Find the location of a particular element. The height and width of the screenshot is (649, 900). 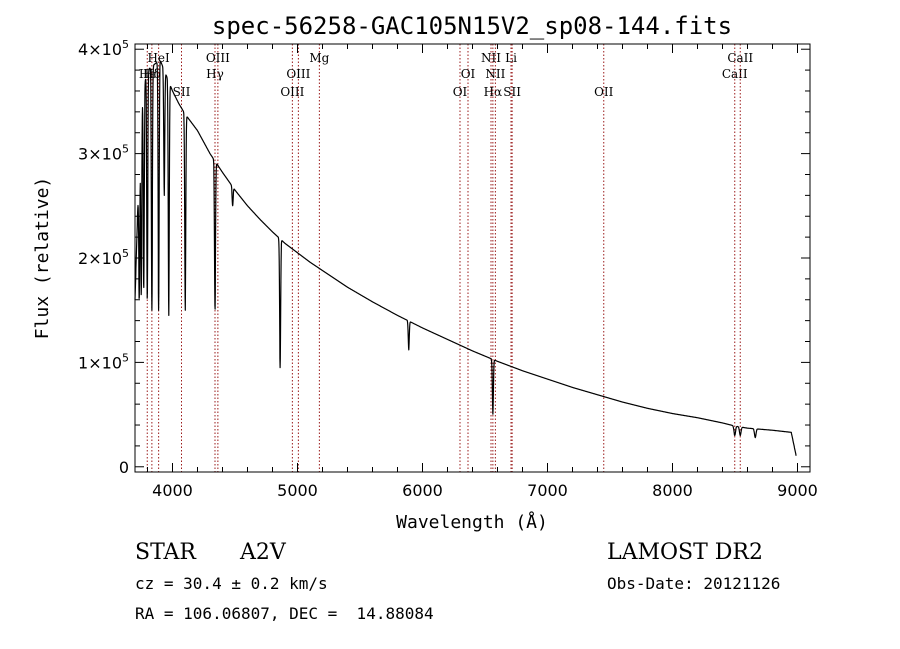

x-tick-label: 5000 is located at coordinates (297, 490).